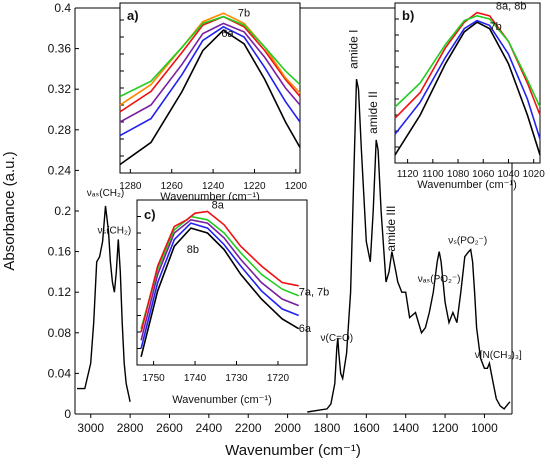  Describe the element at coordinates (327, 428) in the screenshot. I see `x-tick-label: 1800` at that location.